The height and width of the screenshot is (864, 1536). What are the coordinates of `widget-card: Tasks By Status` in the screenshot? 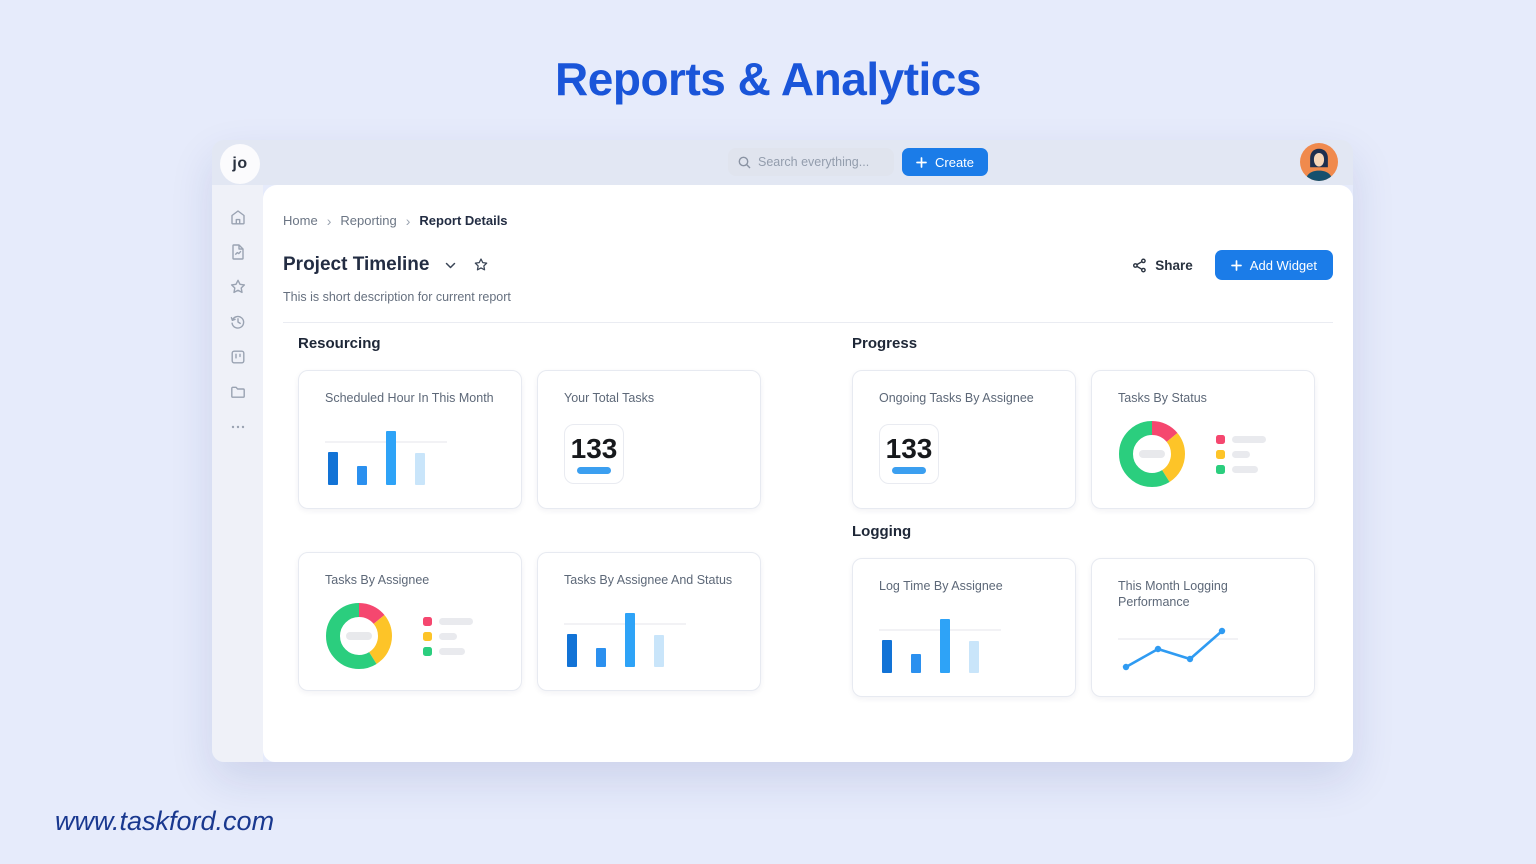 It's located at (1203, 439).